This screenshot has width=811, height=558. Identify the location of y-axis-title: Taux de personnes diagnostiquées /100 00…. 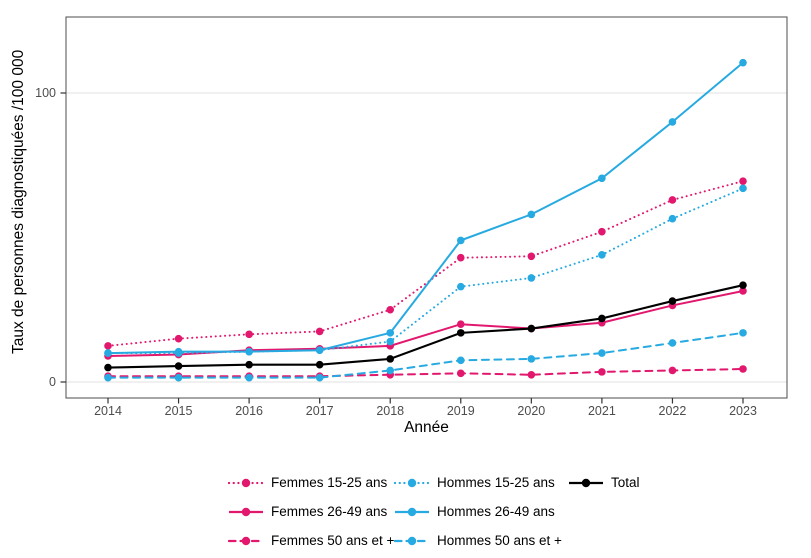
(18, 202).